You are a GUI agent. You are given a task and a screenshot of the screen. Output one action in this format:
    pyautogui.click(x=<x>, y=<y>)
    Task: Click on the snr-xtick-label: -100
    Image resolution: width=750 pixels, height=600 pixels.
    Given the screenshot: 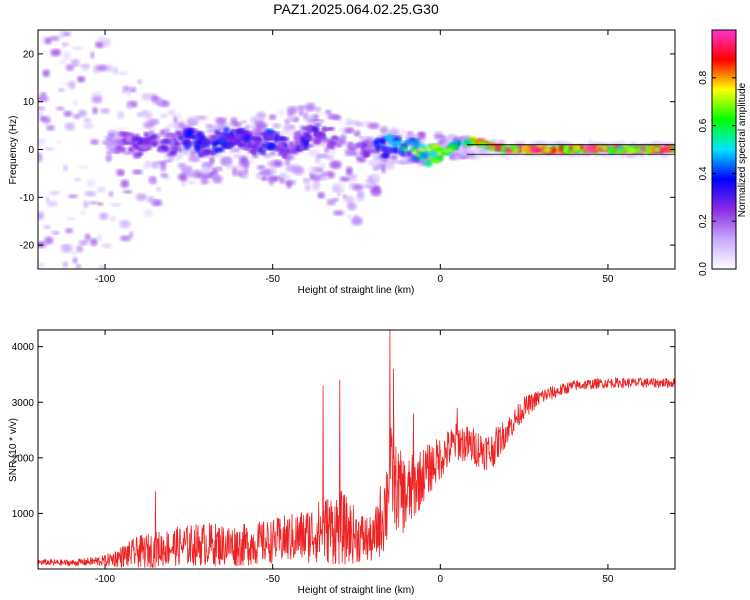 What is the action you would take?
    pyautogui.click(x=105, y=579)
    